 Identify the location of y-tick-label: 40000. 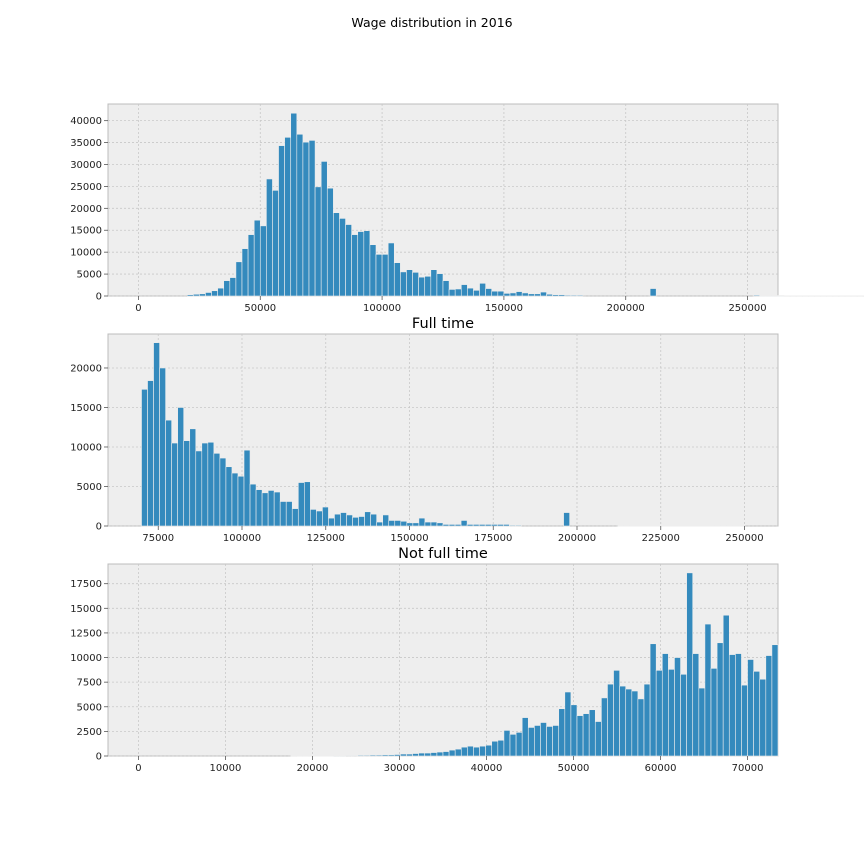
(86, 121).